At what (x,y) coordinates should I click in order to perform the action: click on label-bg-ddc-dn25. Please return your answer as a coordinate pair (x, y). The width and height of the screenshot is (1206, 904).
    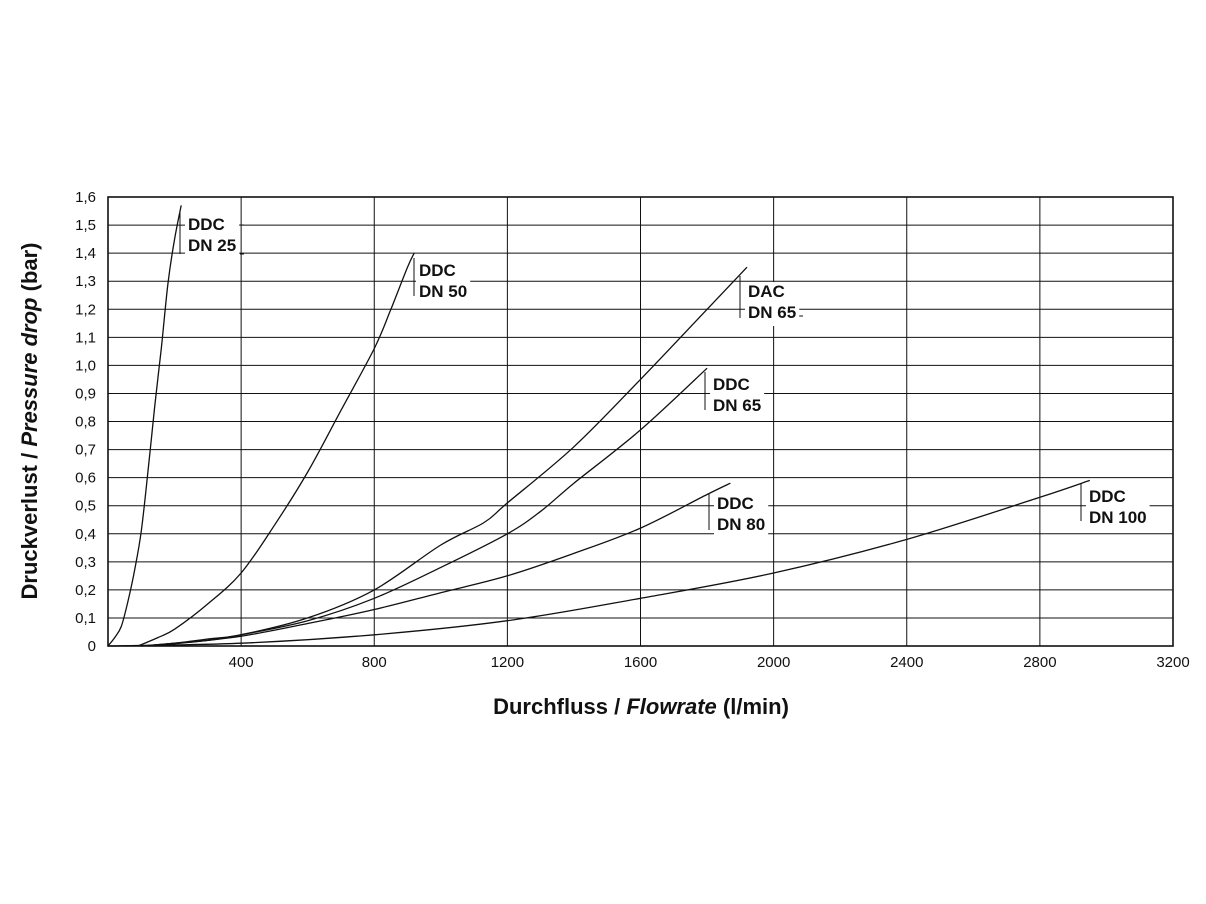
    Looking at the image, I should click on (212, 237).